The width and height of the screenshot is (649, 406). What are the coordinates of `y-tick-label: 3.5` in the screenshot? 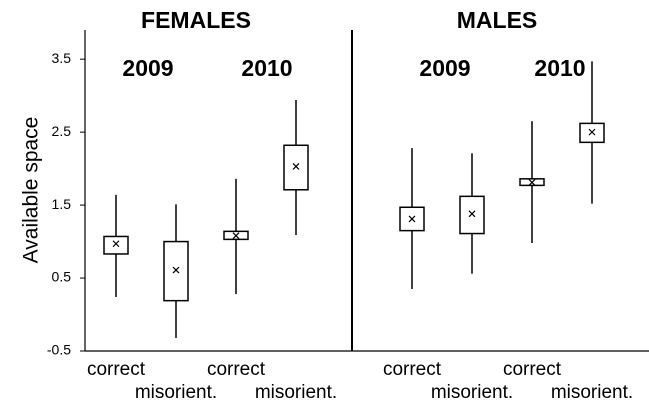 It's located at (62, 58).